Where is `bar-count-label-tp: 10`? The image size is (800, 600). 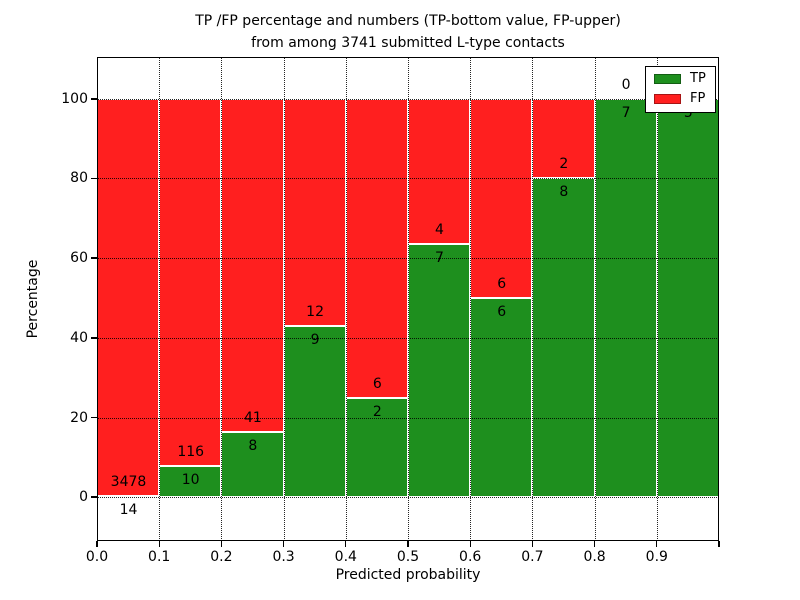 bar-count-label-tp: 10 is located at coordinates (190, 479).